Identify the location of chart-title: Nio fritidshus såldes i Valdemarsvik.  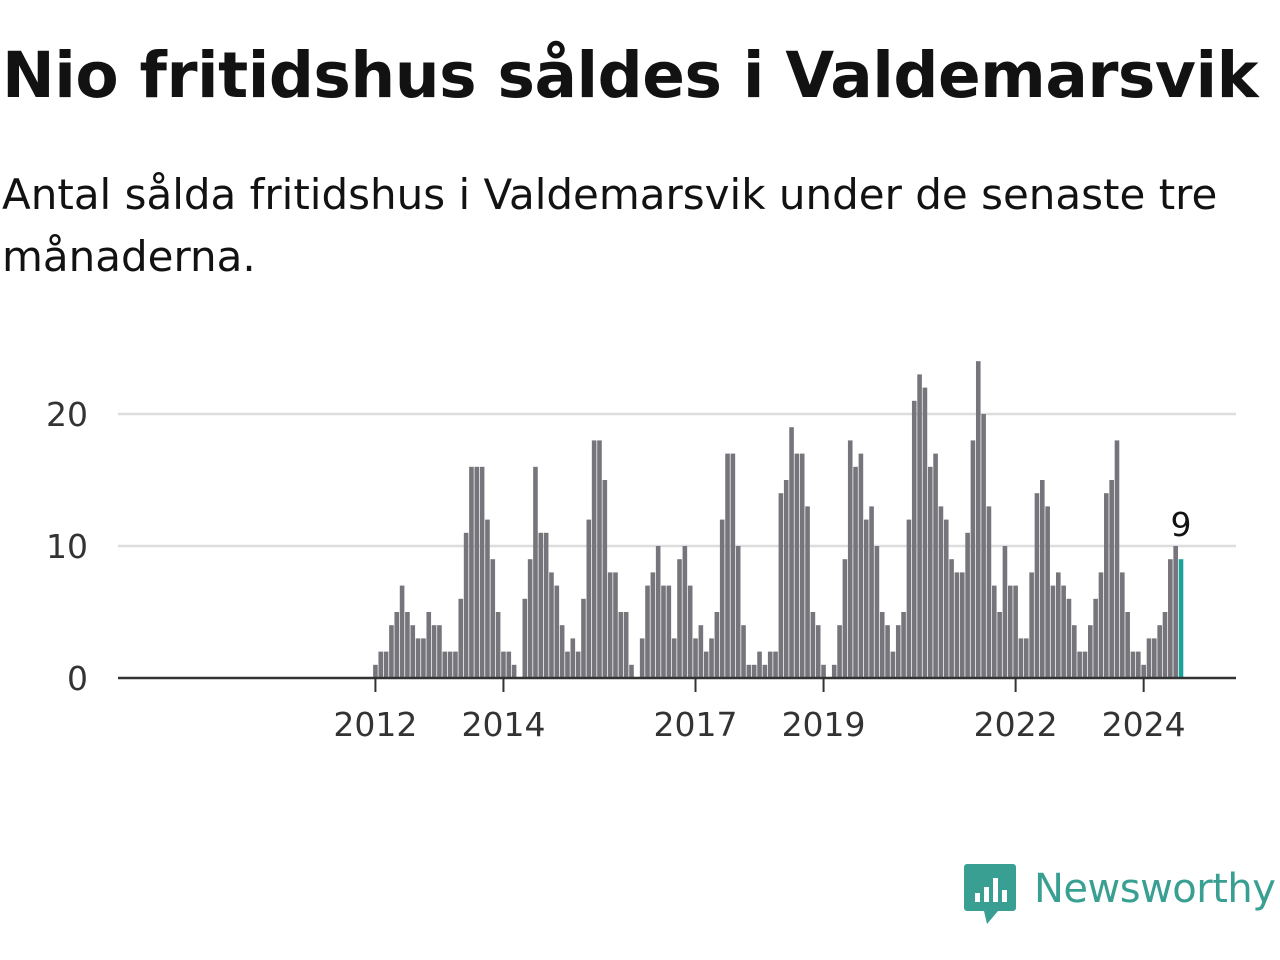
(630, 75).